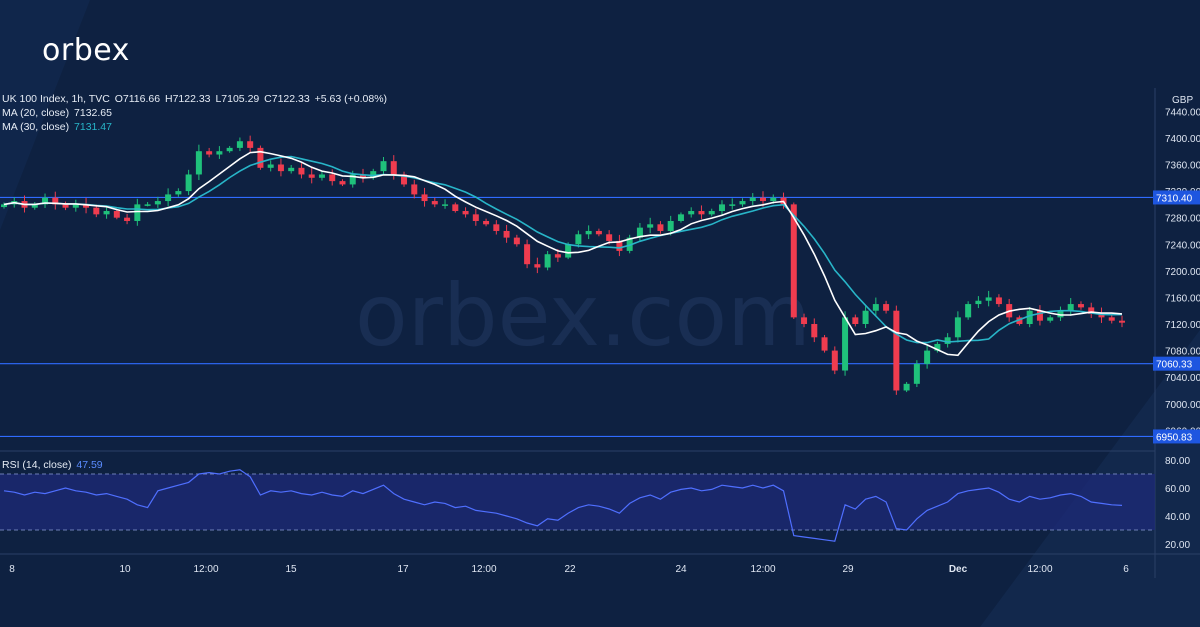  What do you see at coordinates (1177, 517) in the screenshot?
I see `rsi-tick-label: 40.00` at bounding box center [1177, 517].